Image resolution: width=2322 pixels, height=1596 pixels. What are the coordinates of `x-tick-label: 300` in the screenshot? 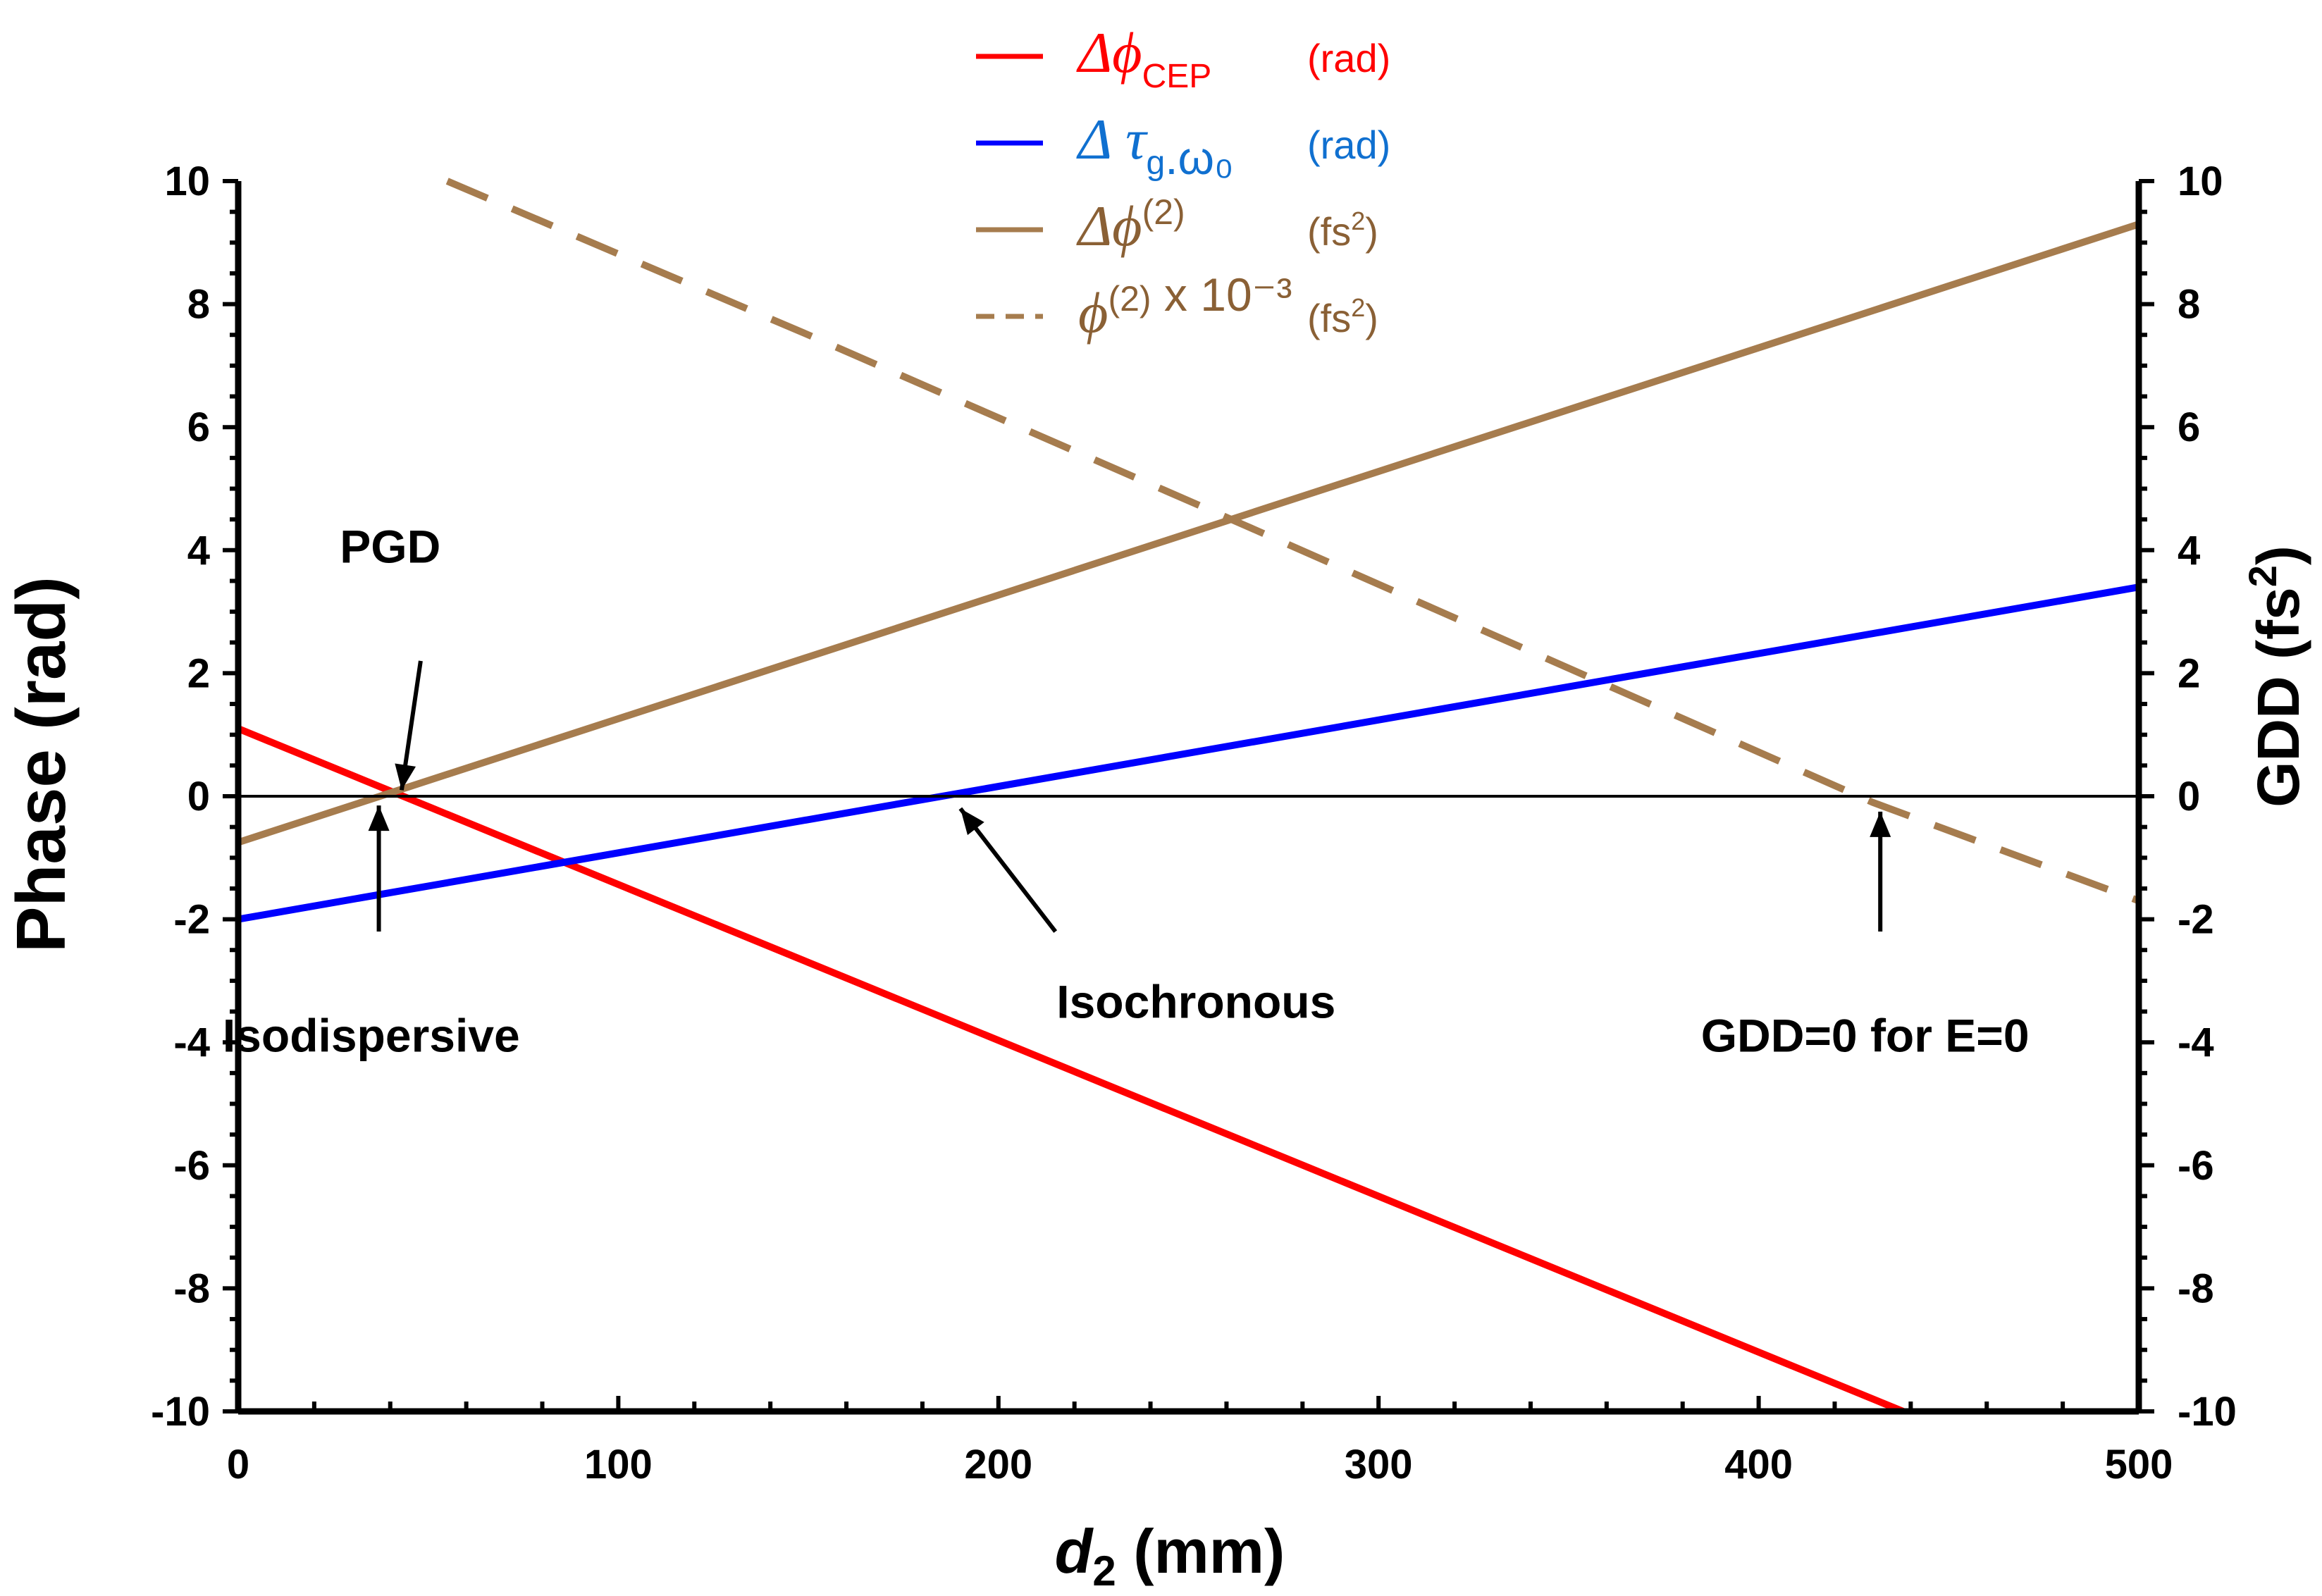 It's located at (1379, 1464).